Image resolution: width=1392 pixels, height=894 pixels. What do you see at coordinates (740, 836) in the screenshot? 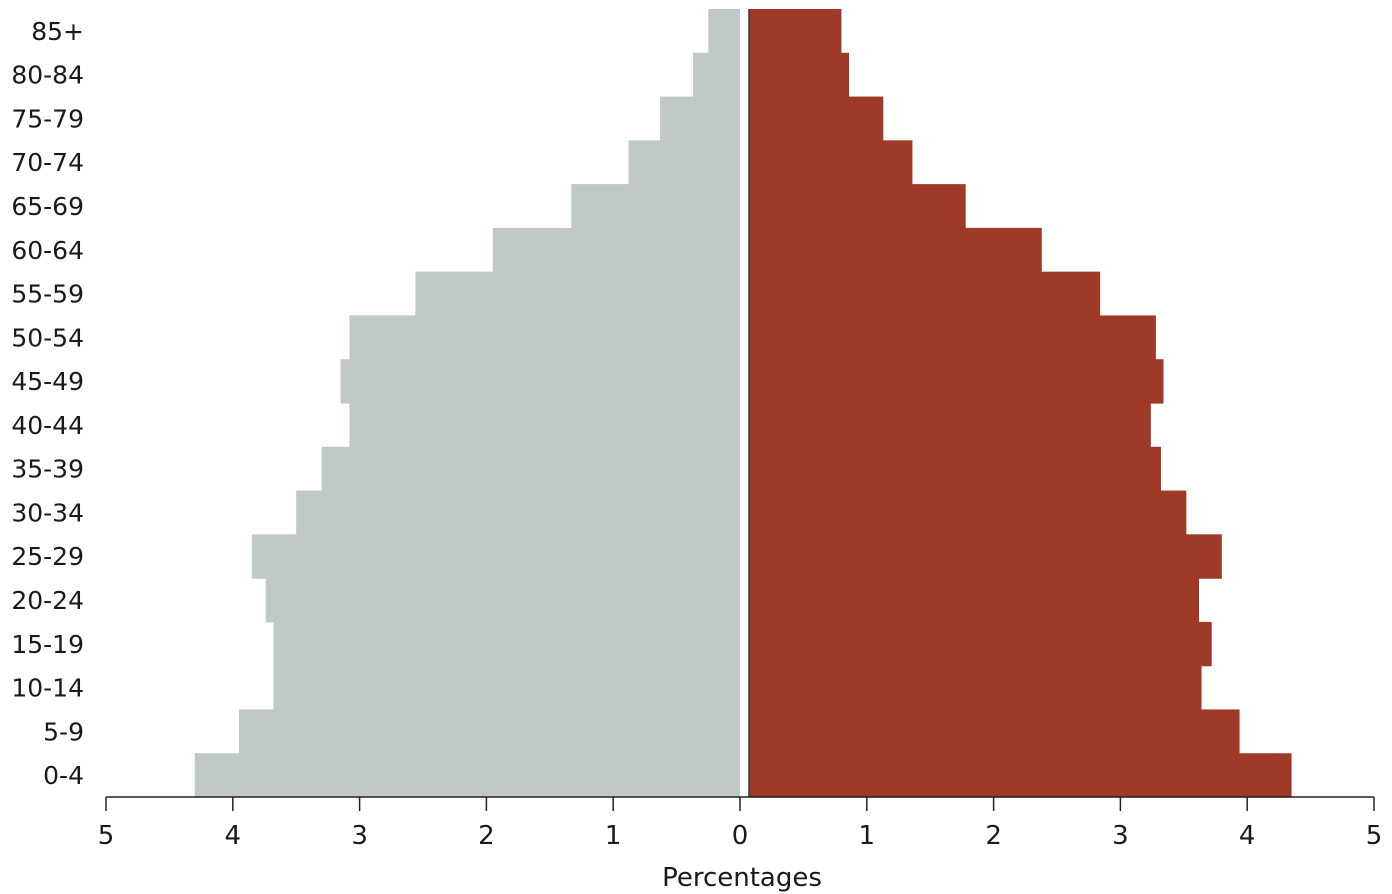
I see `x-tick-label: 0` at bounding box center [740, 836].